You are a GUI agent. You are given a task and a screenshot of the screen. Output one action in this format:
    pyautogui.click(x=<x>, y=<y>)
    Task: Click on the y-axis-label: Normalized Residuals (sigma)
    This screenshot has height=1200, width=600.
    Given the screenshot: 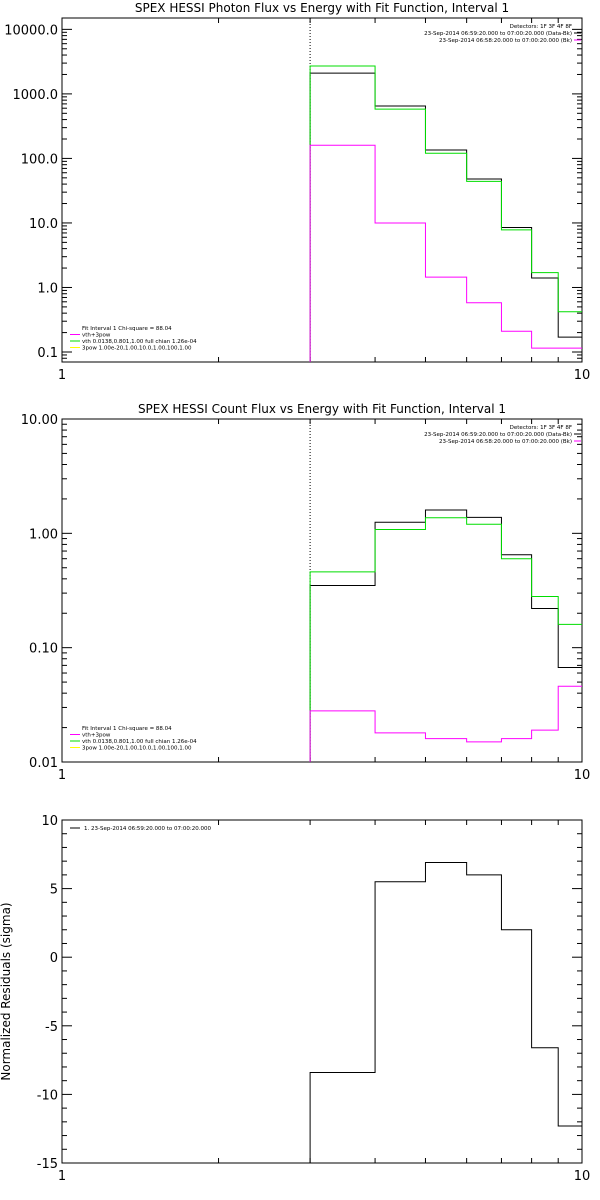 What is the action you would take?
    pyautogui.click(x=6, y=991)
    